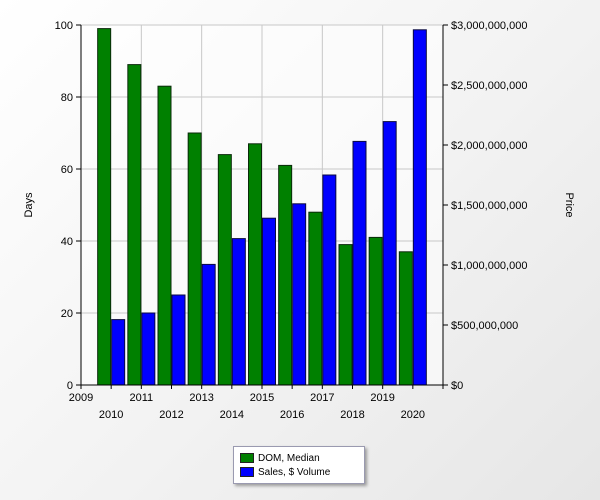 The height and width of the screenshot is (500, 600). I want to click on y-tick-label-left: 0, so click(70, 386).